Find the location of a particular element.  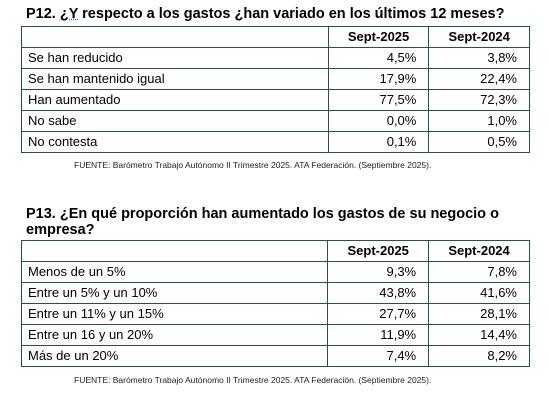

table-row: Se han mantenido igual 17,9% 22,4% is located at coordinates (275, 79).